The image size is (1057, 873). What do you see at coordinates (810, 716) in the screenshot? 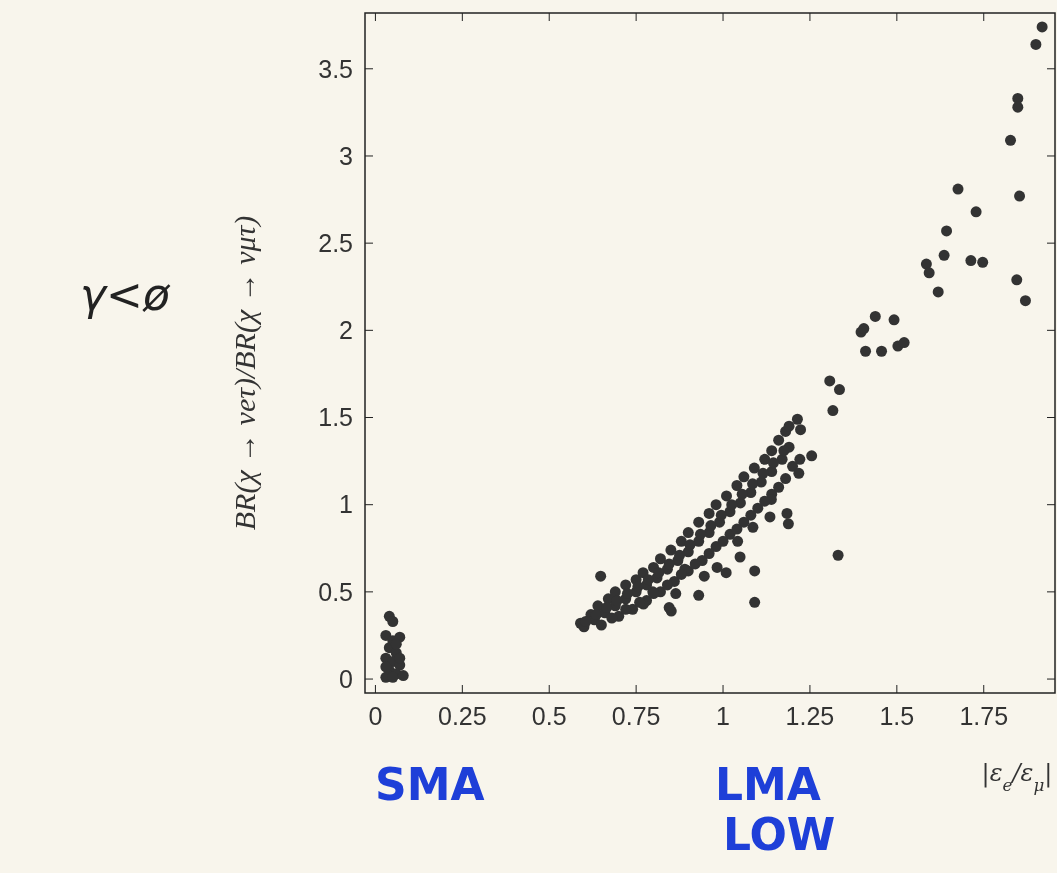
I see `x-tick-label: 1.25` at bounding box center [810, 716].